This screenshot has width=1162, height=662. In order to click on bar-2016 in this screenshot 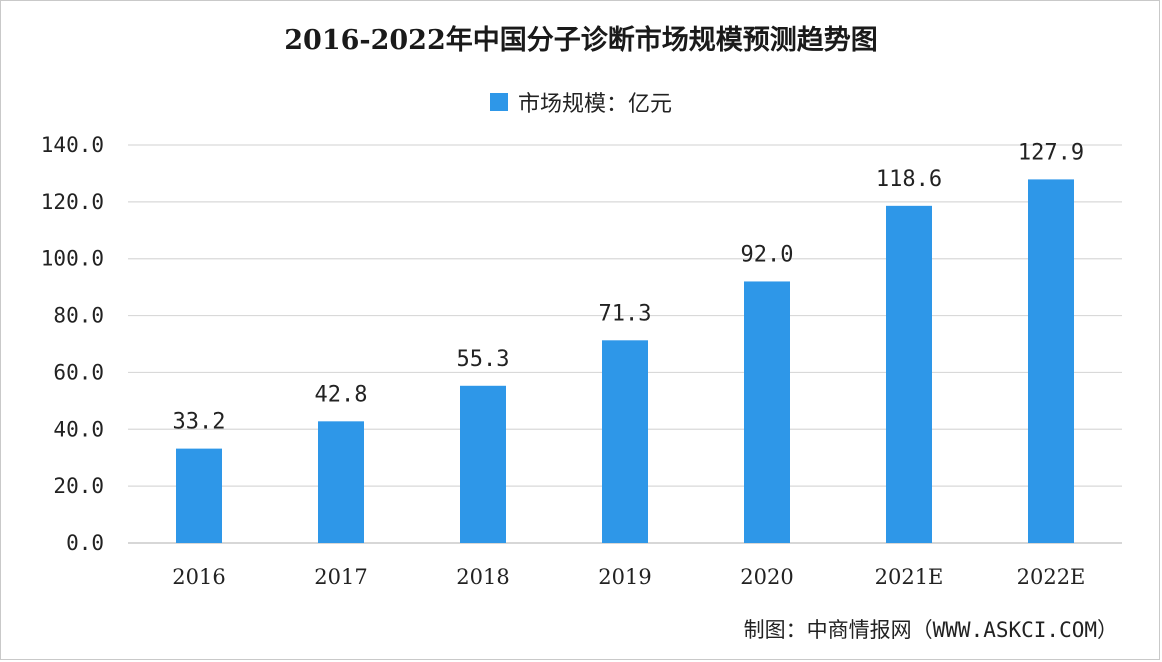, I will do `click(199, 495)`.